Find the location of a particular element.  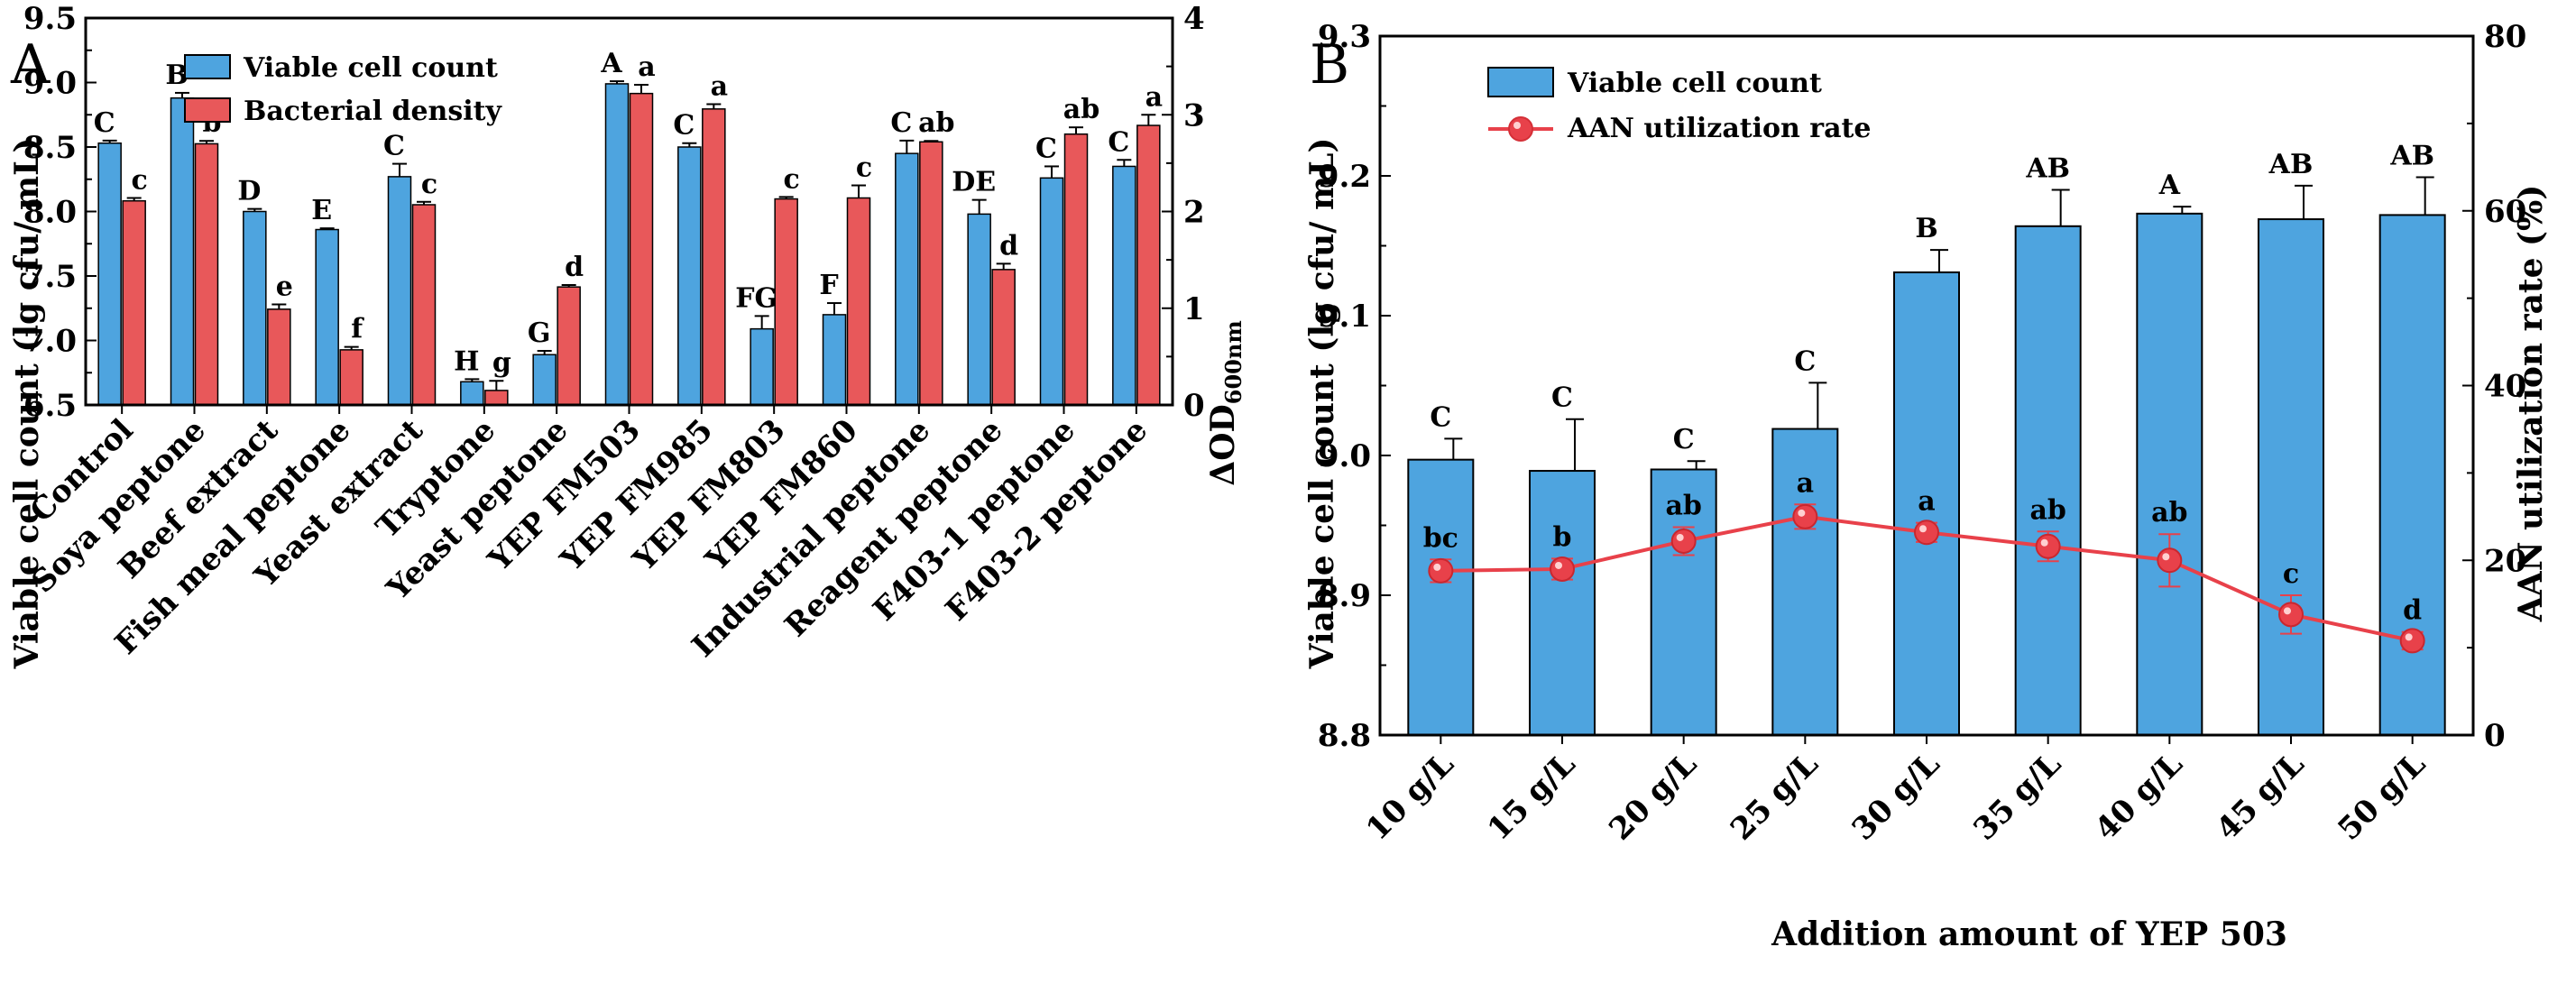

panel-a-letter: A is located at coordinates (31, 65).